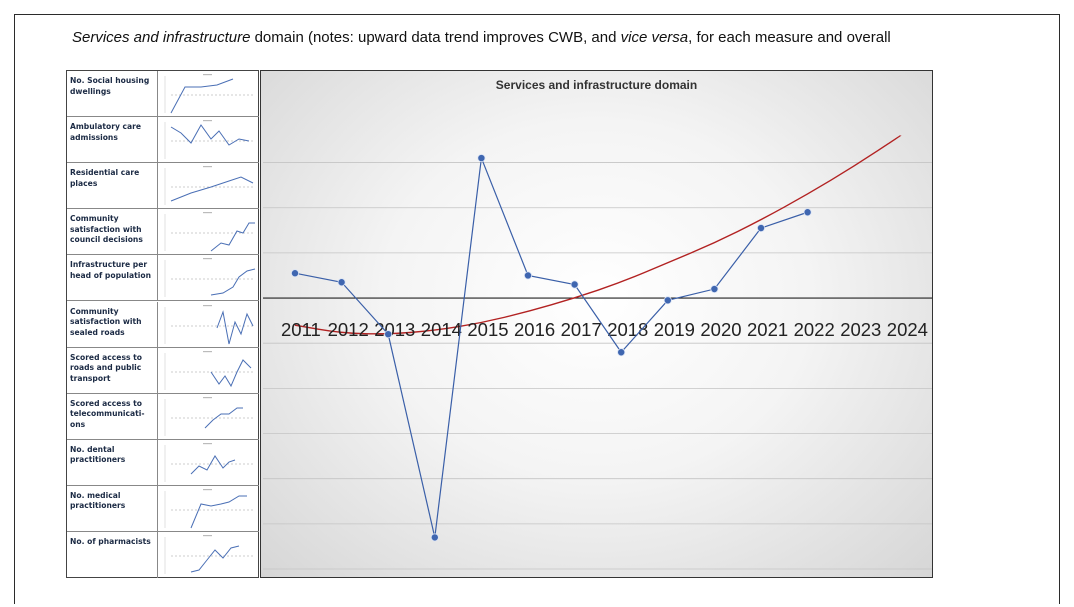 This screenshot has width=1074, height=607. Describe the element at coordinates (596, 85) in the screenshot. I see `chart-title: Services and infrastructure domain` at that location.